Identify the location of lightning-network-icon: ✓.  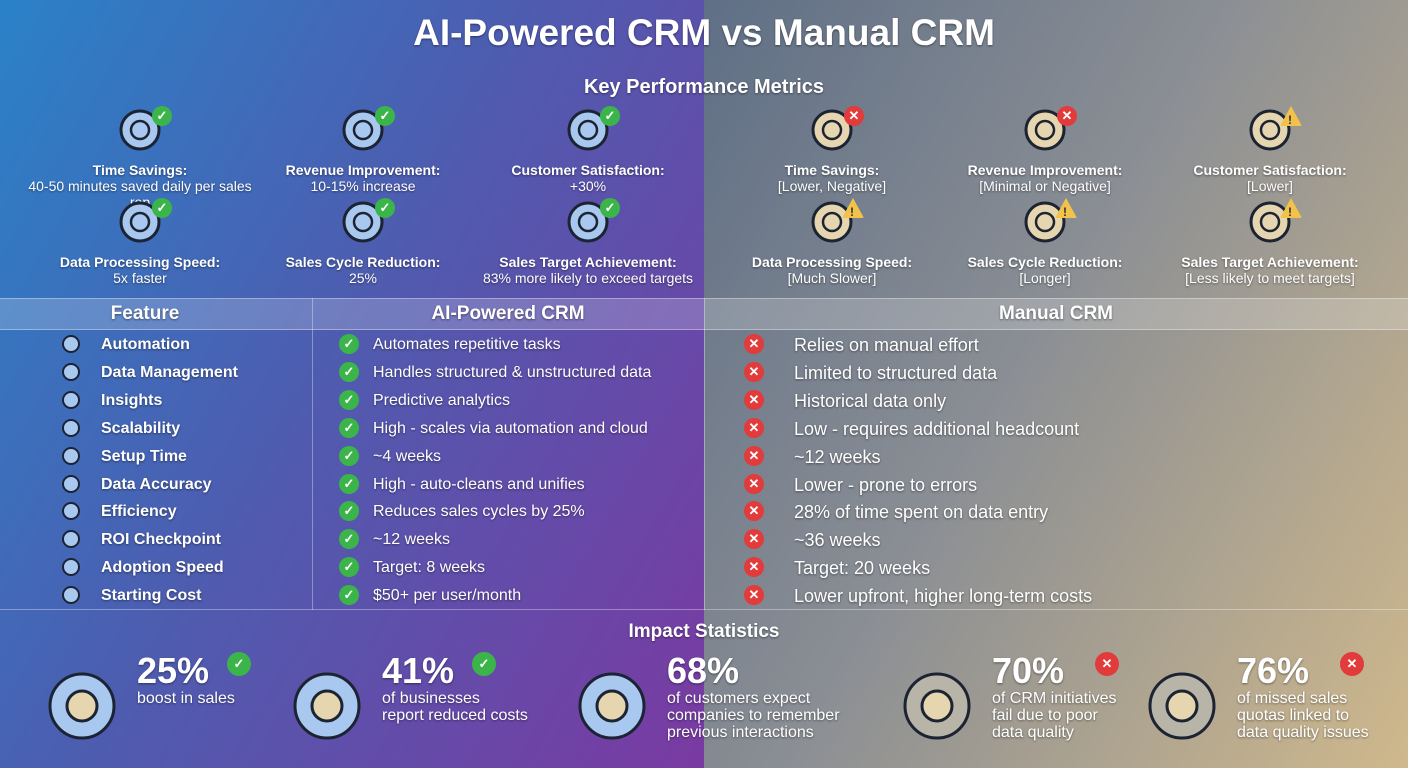
(141, 223).